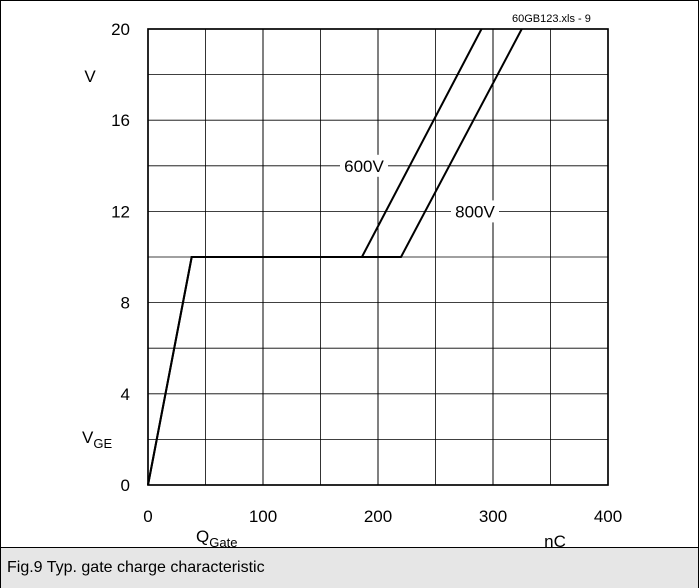 The width and height of the screenshot is (699, 588). What do you see at coordinates (223, 541) in the screenshot?
I see `x-axis-label-sub: Gate` at bounding box center [223, 541].